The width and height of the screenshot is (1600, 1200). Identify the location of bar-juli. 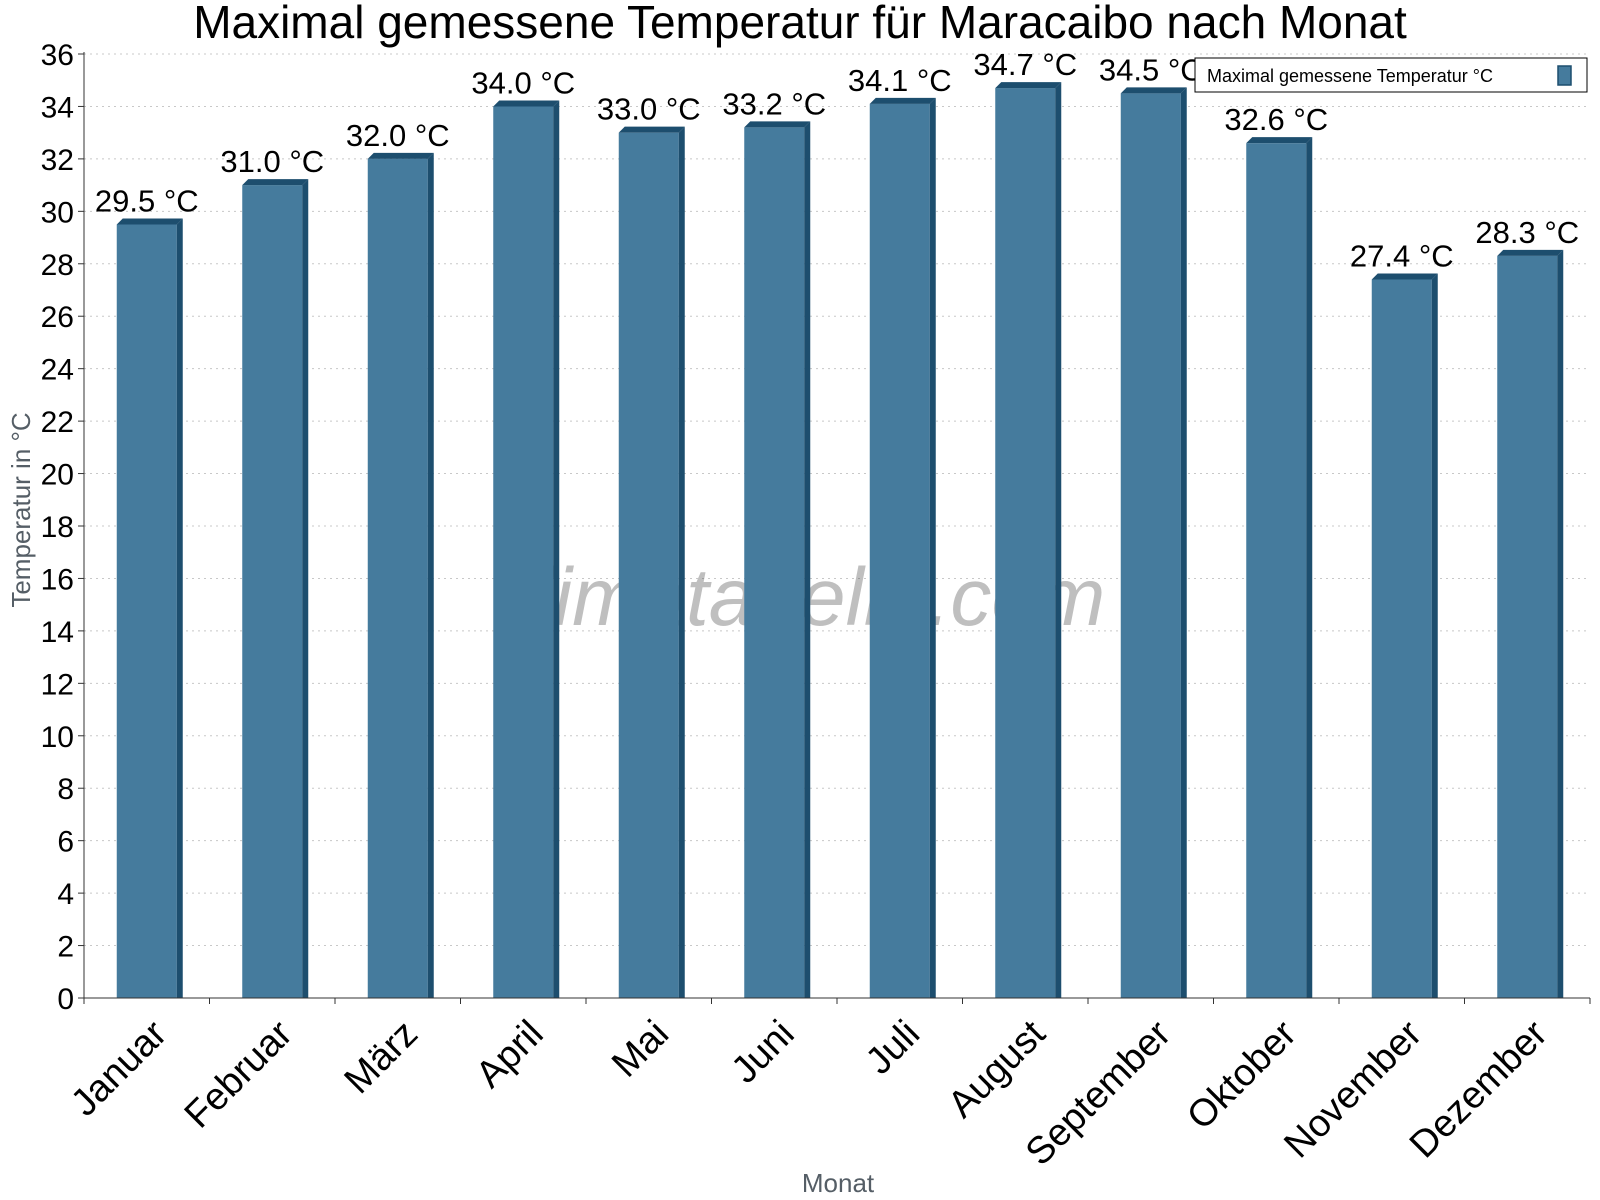
(902, 548).